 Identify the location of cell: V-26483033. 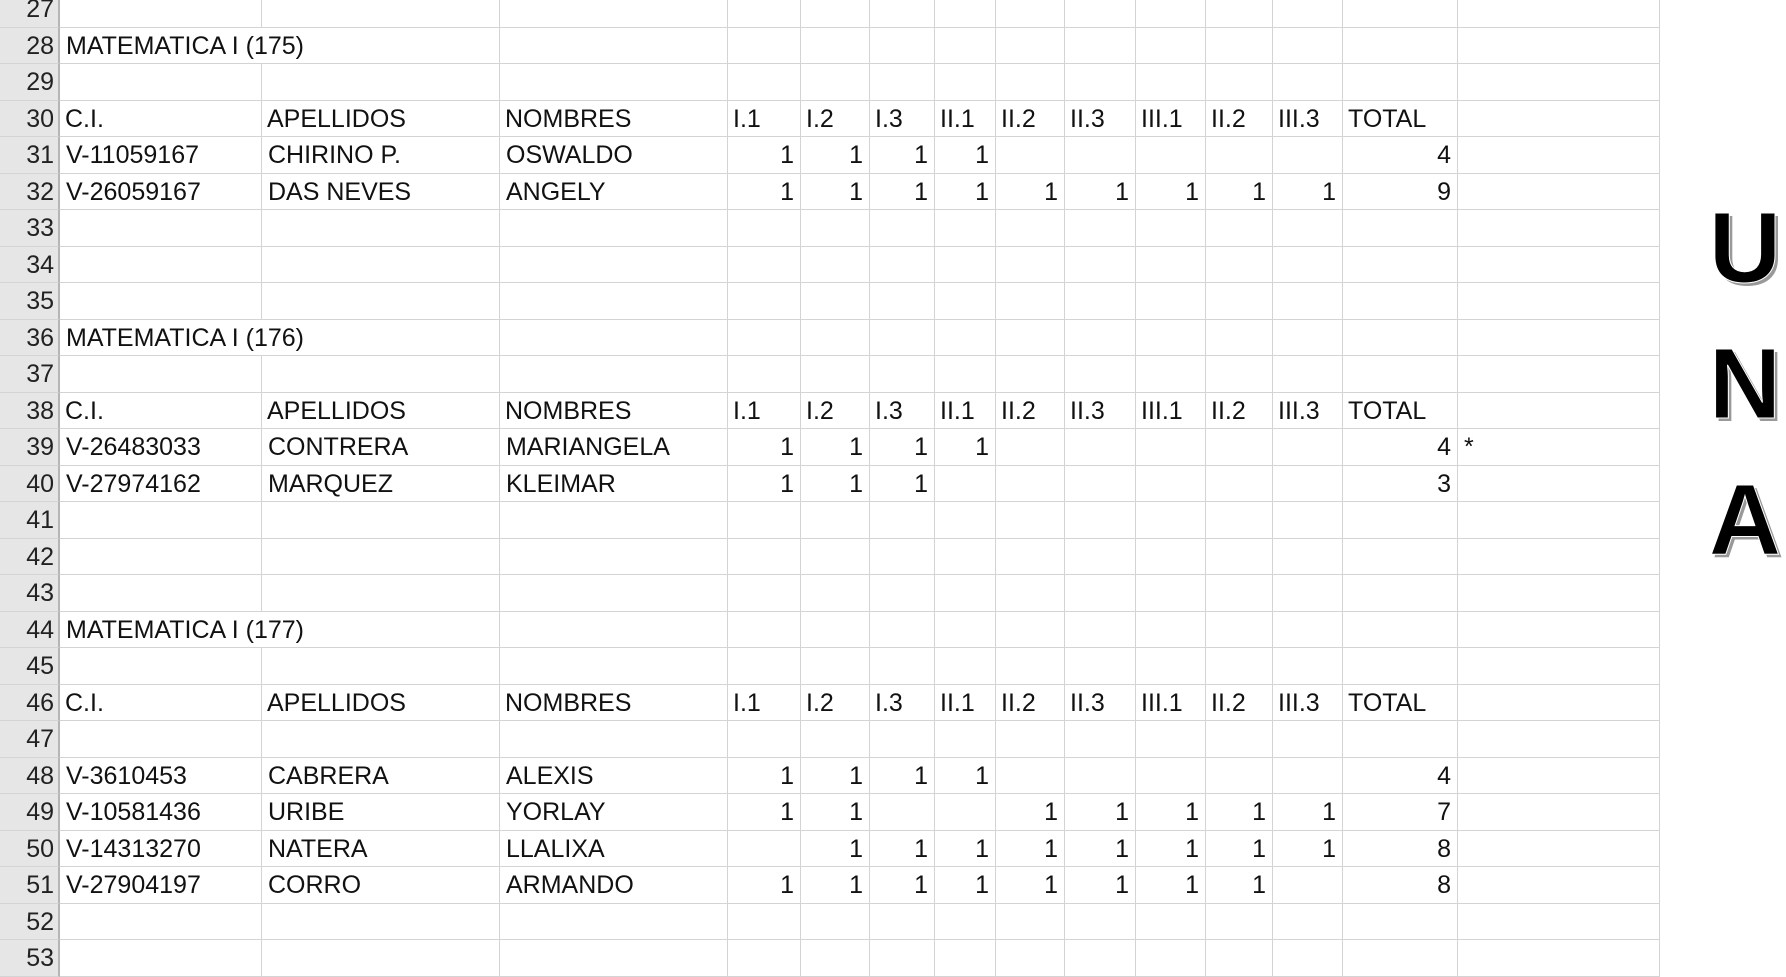
(161, 447).